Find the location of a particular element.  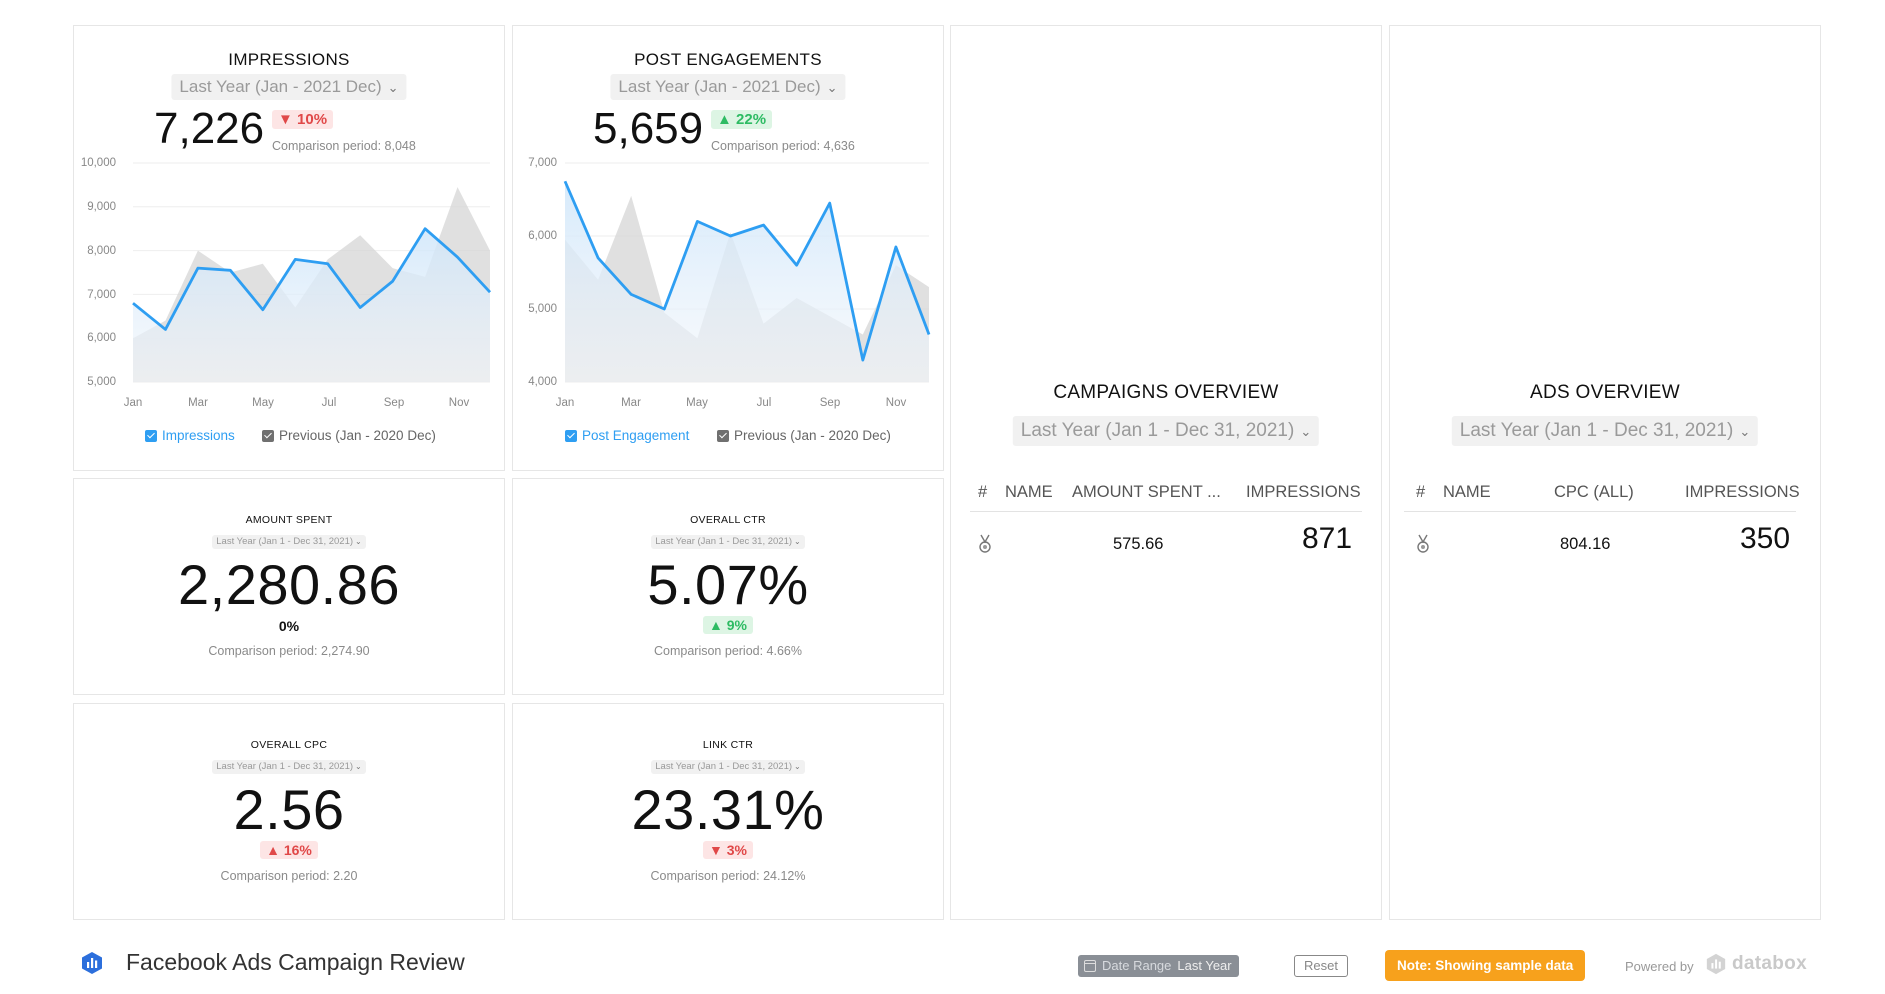

impressions-title: IMPRESSIONS is located at coordinates (289, 59).